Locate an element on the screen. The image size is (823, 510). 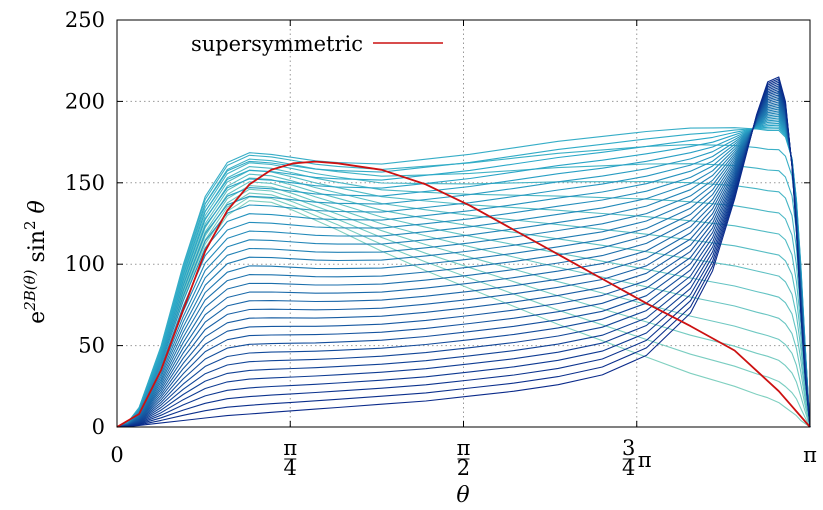
y-tick-label: 200 is located at coordinates (85, 101).